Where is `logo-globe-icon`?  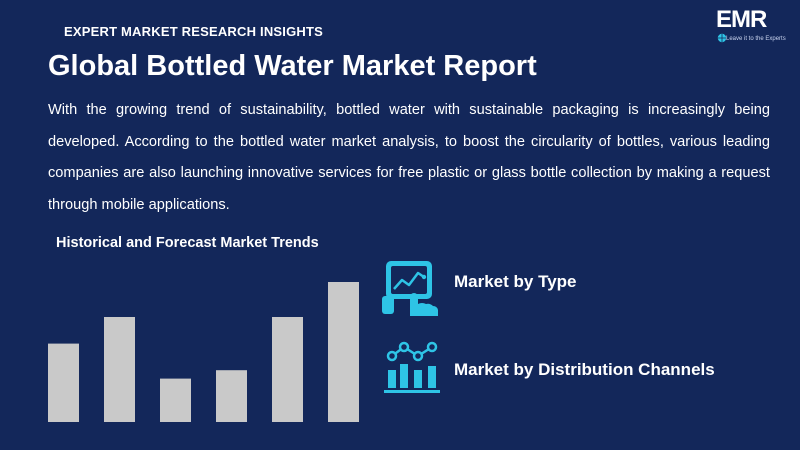
logo-globe-icon is located at coordinates (722, 38).